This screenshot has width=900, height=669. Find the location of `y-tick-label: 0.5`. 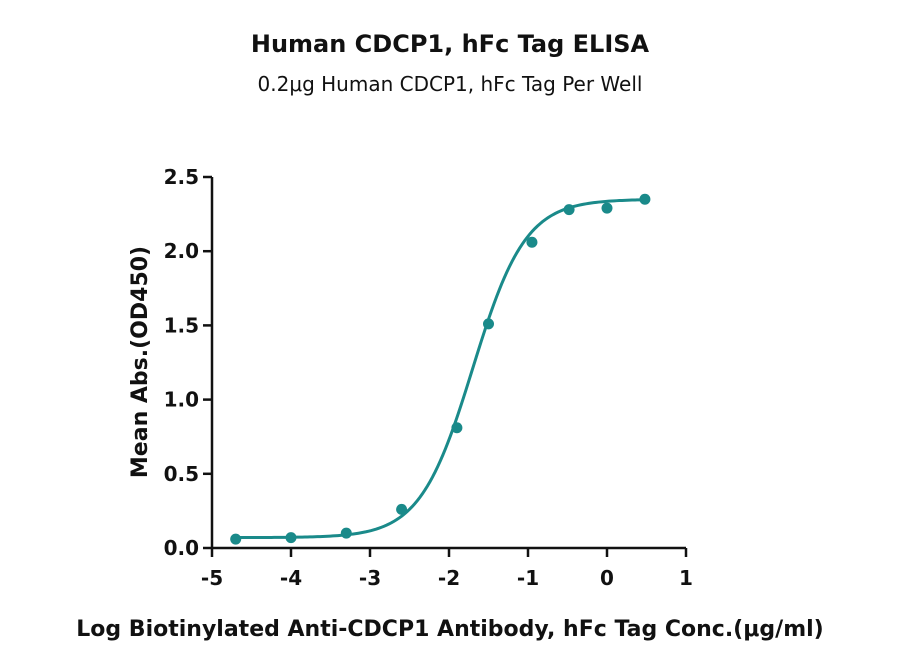

y-tick-label: 0.5 is located at coordinates (181, 474).